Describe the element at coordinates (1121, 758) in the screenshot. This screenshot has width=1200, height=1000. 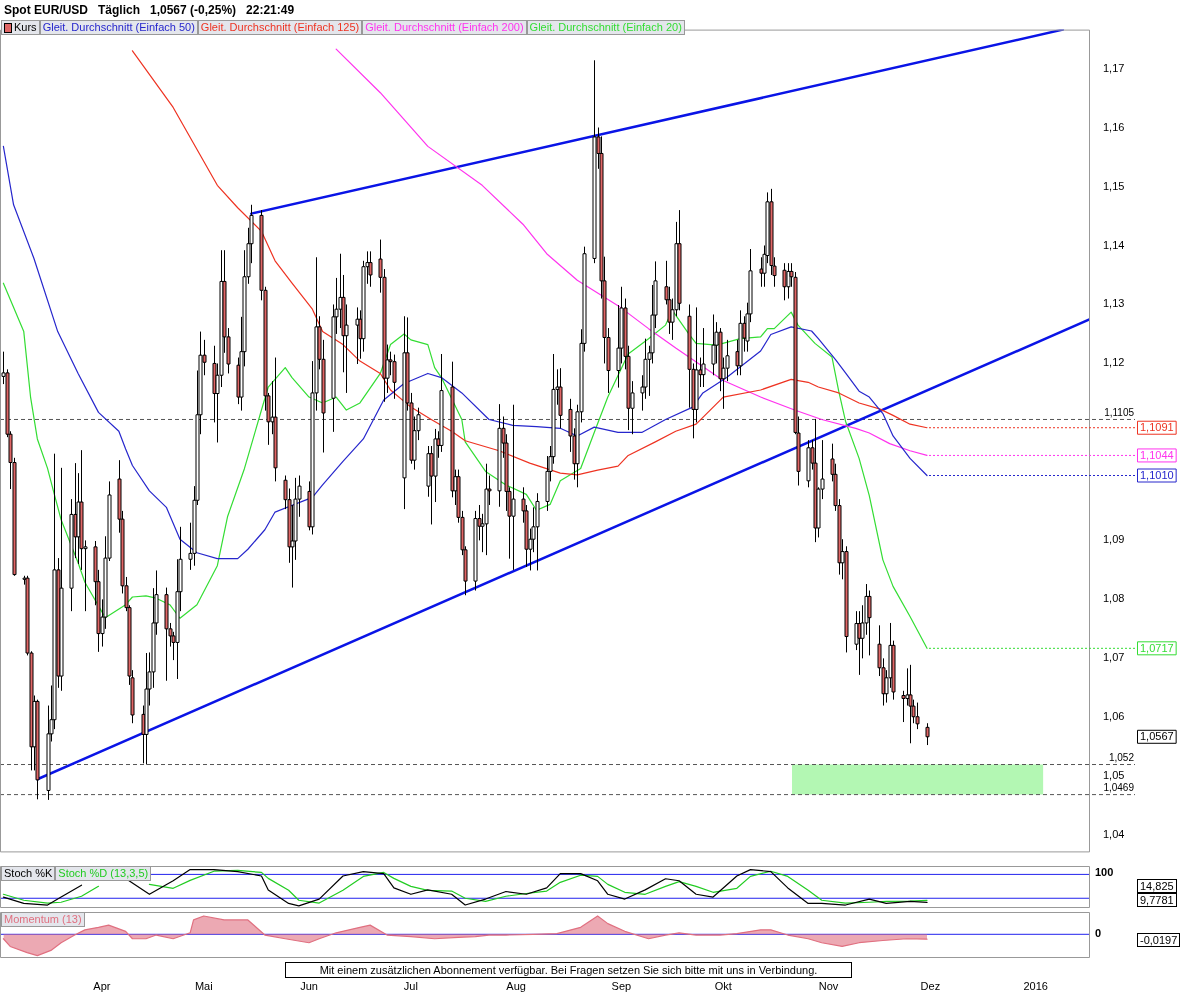
I see `ref-line-label: 1,052` at that location.